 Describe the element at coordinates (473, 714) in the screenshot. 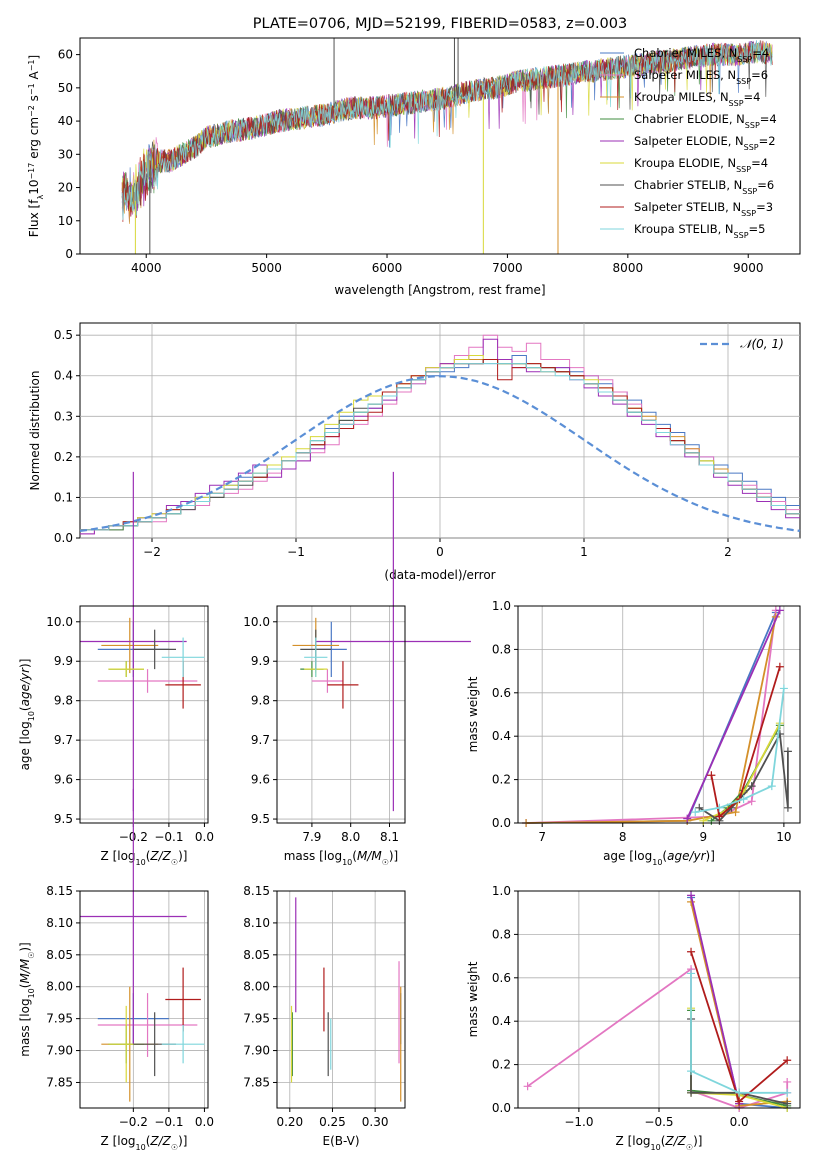

I see `y-axis-label: mass weight` at that location.